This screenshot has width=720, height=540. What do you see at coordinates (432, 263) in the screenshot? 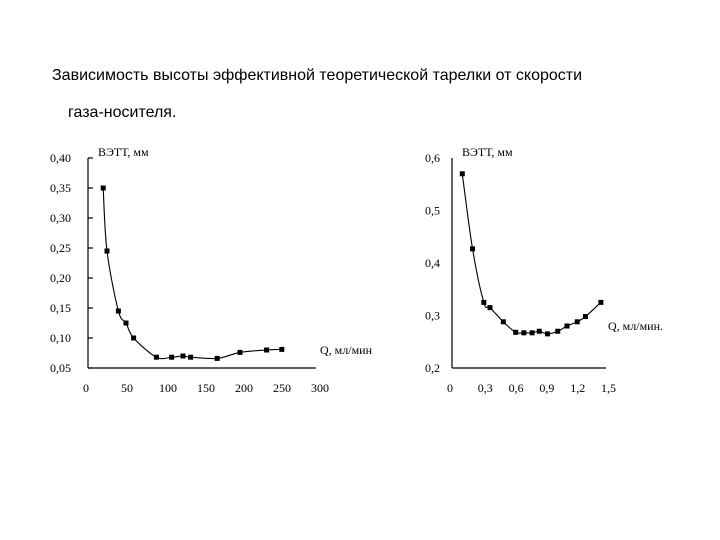
I see `chart2-y-tick-label: 0,4` at bounding box center [432, 263].